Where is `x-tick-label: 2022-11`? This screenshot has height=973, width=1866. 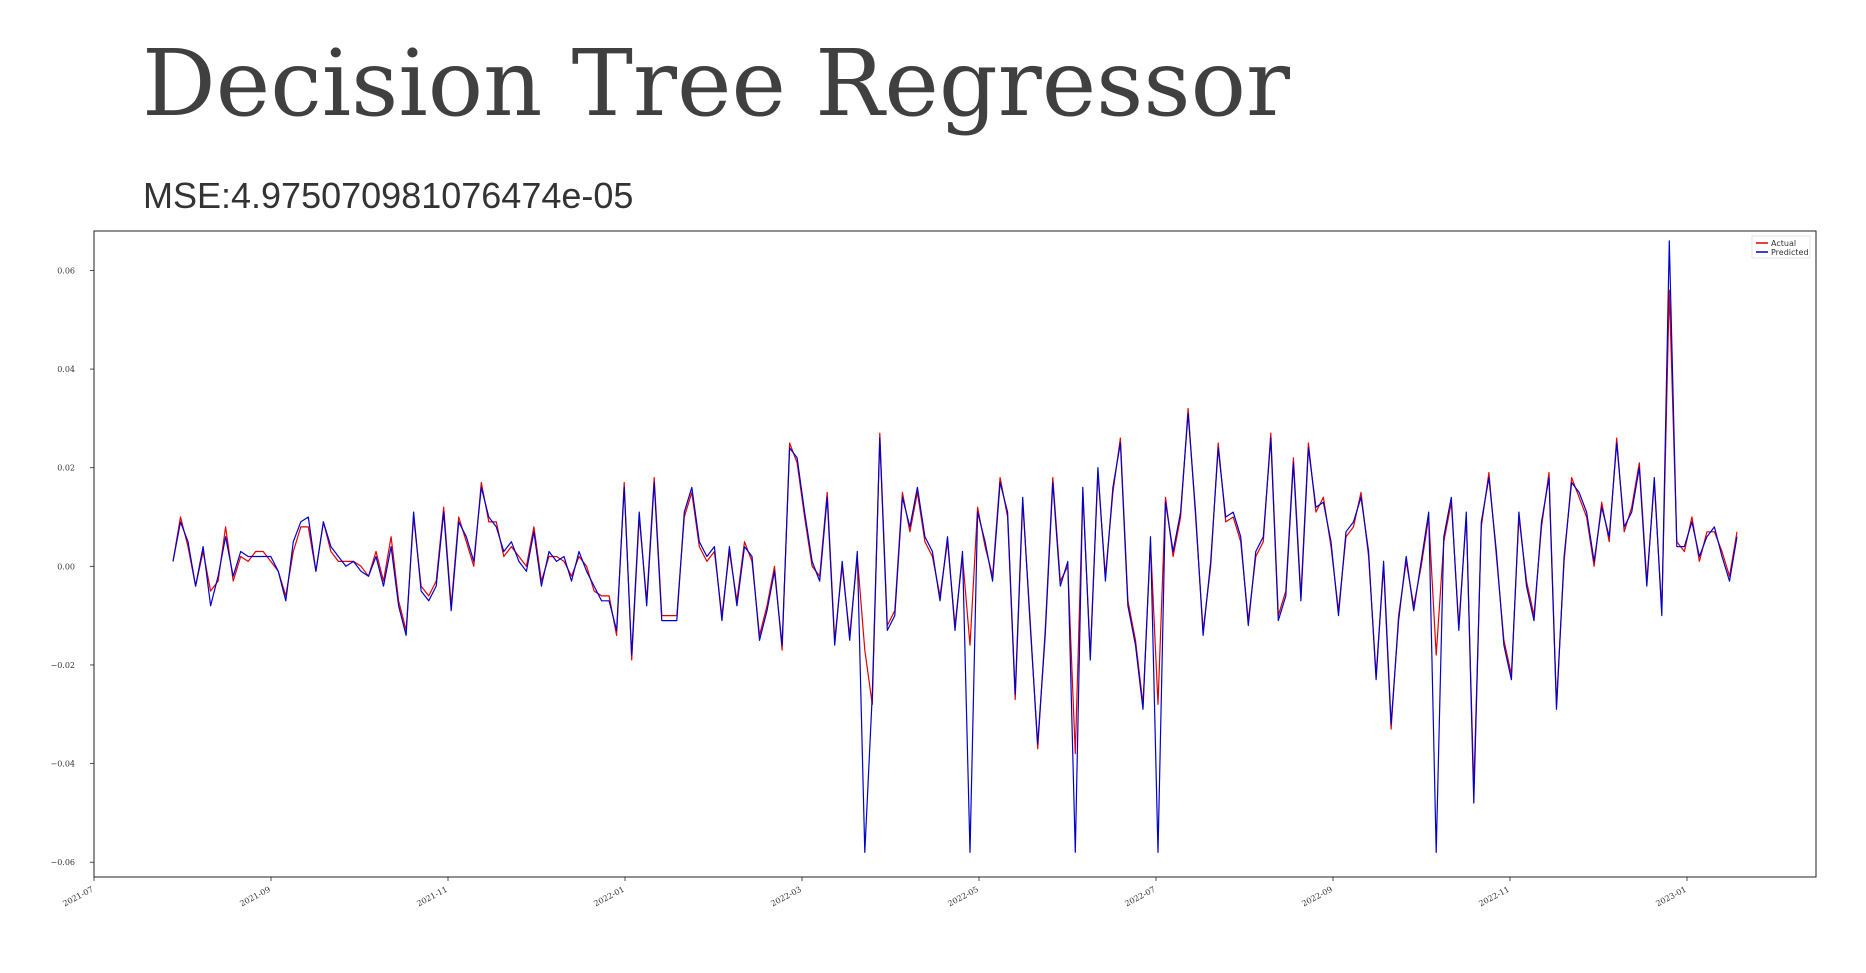 x-tick-label: 2022-11 is located at coordinates (1494, 897).